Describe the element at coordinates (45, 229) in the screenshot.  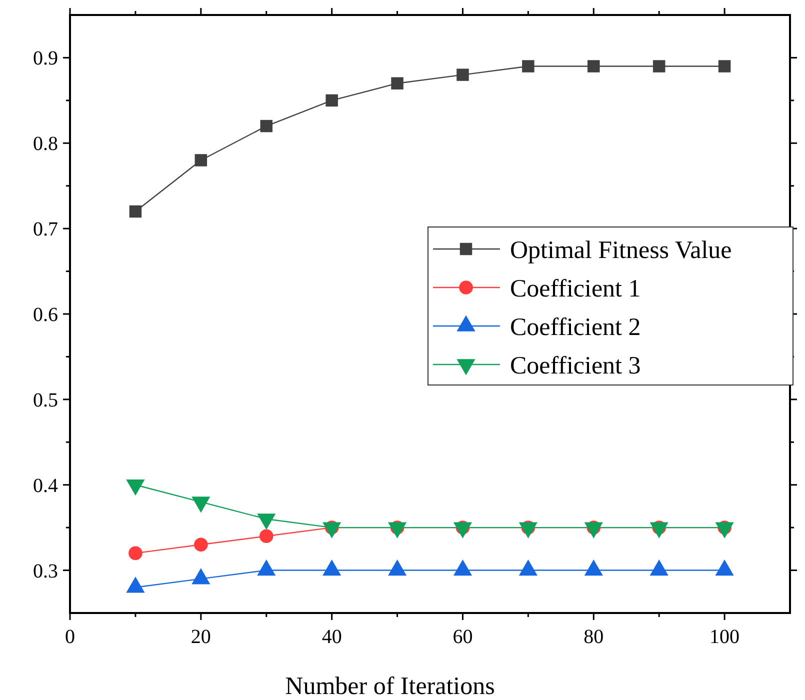
I see `y-tick-label: 0.7` at that location.